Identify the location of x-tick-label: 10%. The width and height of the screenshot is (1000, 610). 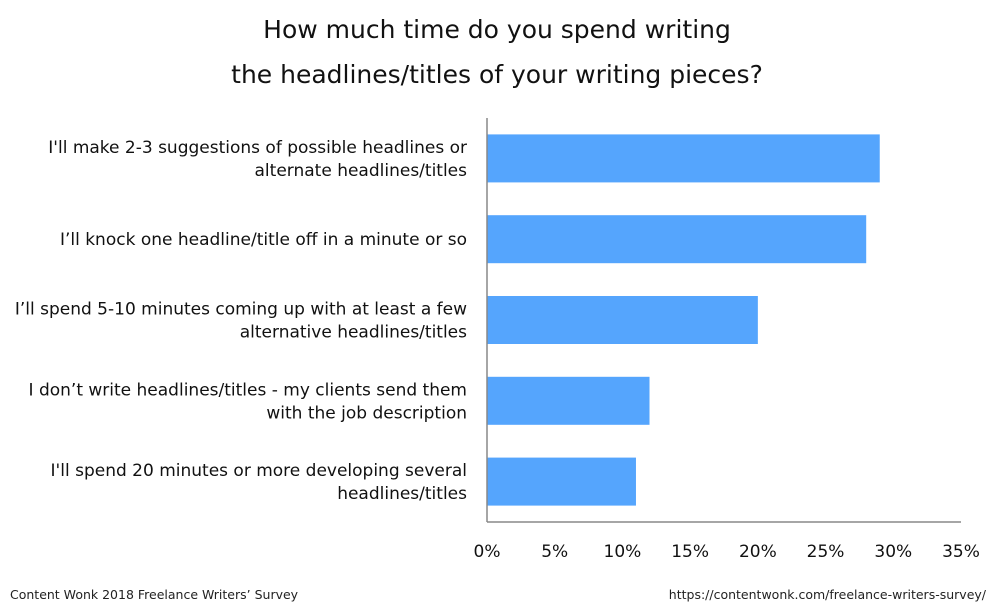
(623, 552).